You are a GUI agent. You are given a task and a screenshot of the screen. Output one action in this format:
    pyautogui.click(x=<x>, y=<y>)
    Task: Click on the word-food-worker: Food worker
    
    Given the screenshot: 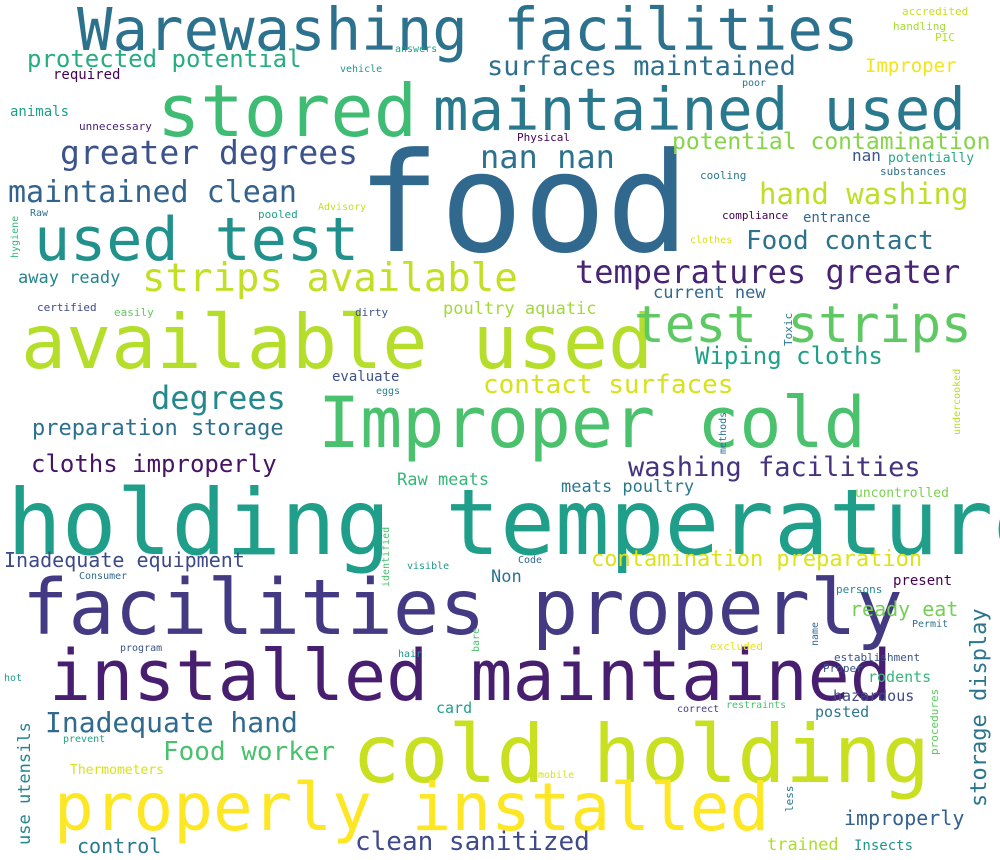 What is the action you would take?
    pyautogui.click(x=249, y=752)
    